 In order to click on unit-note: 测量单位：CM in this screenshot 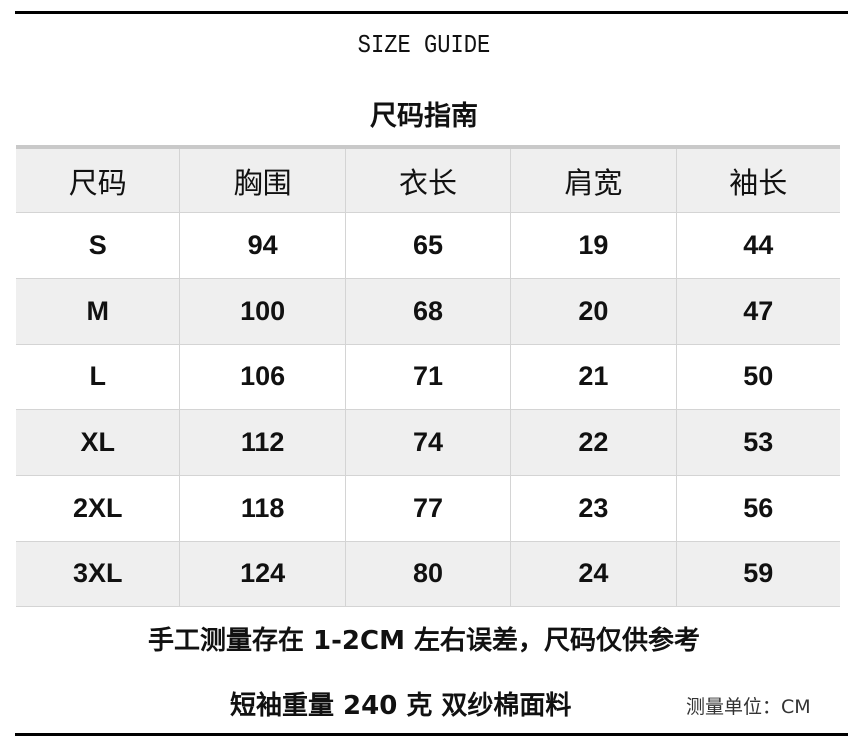, I will do `click(748, 707)`.